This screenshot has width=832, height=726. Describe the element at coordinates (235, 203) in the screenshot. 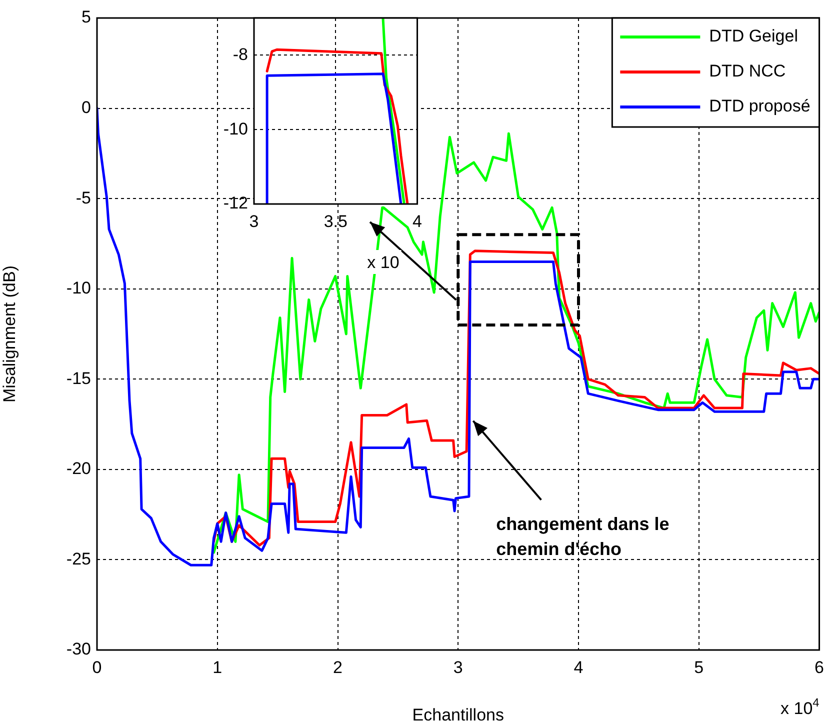

I see `y-tick-label: -12` at that location.